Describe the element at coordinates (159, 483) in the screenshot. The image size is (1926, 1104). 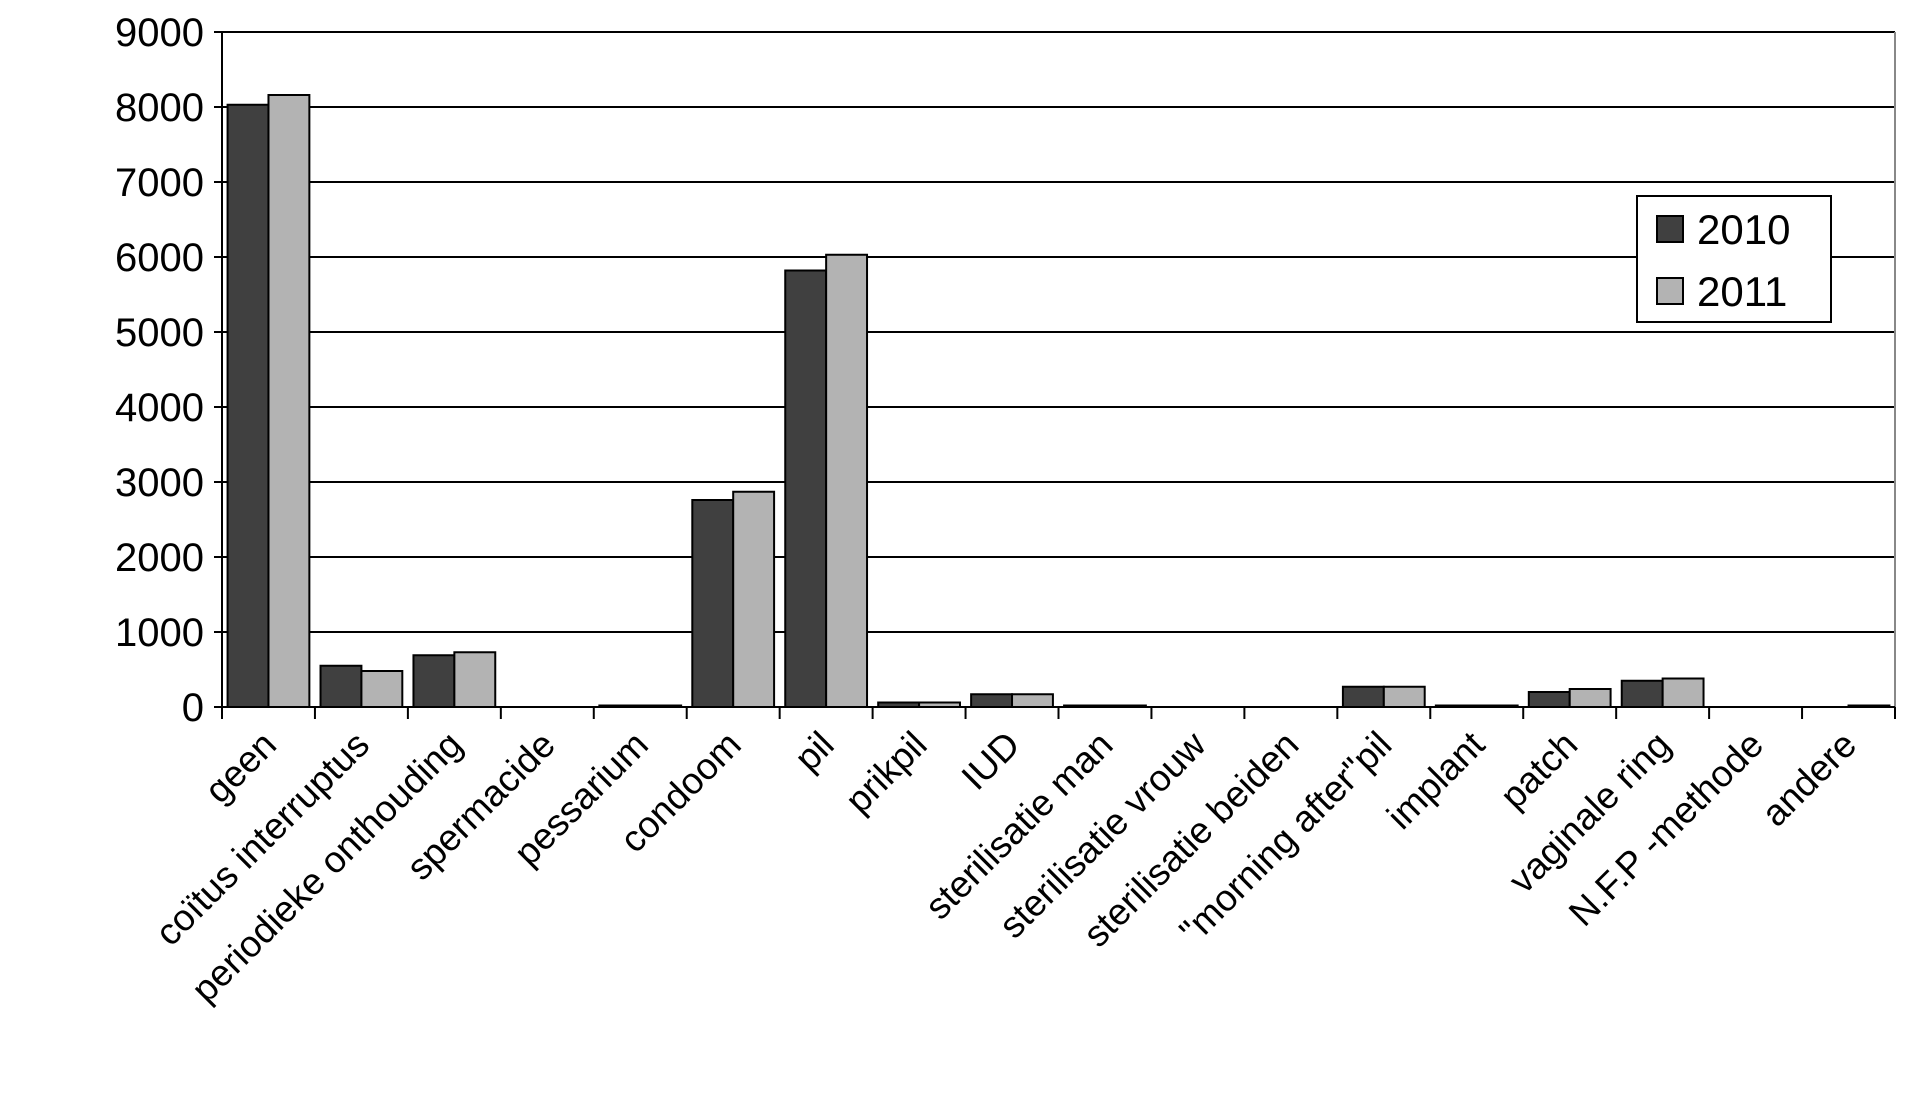
I see `y-tick-label: 3000` at that location.